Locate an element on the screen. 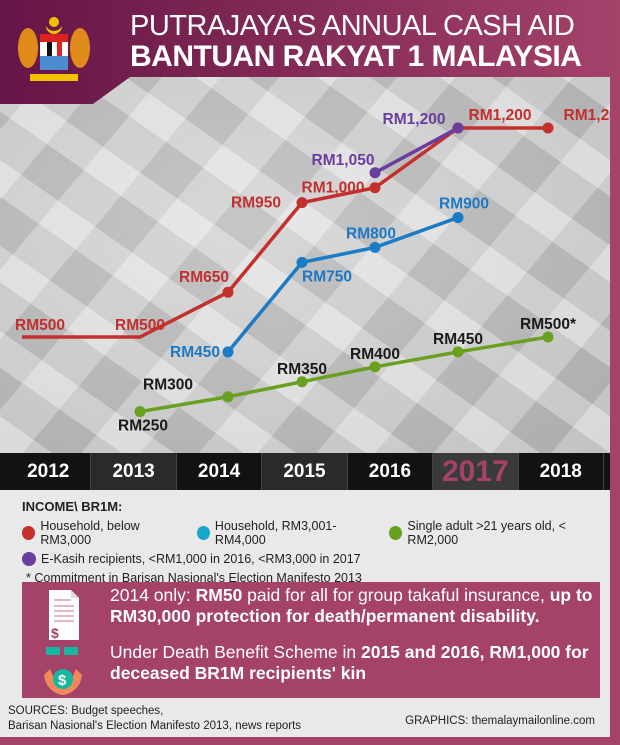 The height and width of the screenshot is (745, 620). year-tick-label: 2018 is located at coordinates (561, 471).